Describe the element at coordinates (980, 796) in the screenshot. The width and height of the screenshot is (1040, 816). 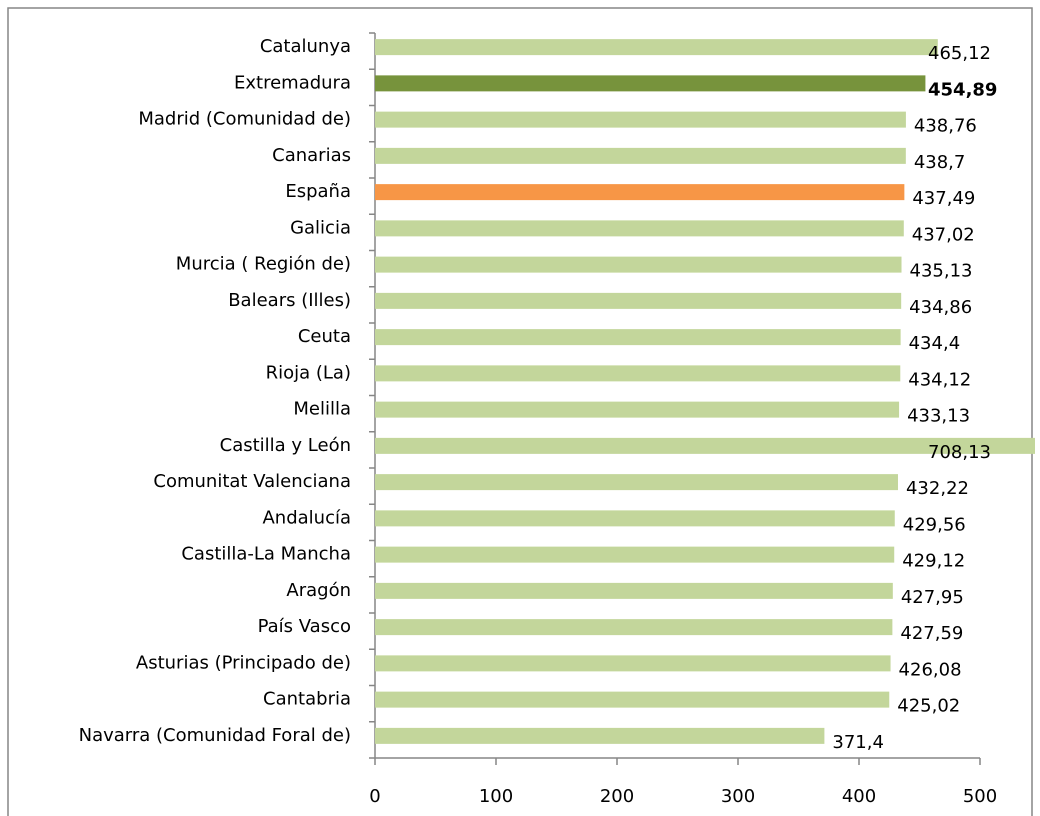
I see `x-tick-label: 500` at that location.